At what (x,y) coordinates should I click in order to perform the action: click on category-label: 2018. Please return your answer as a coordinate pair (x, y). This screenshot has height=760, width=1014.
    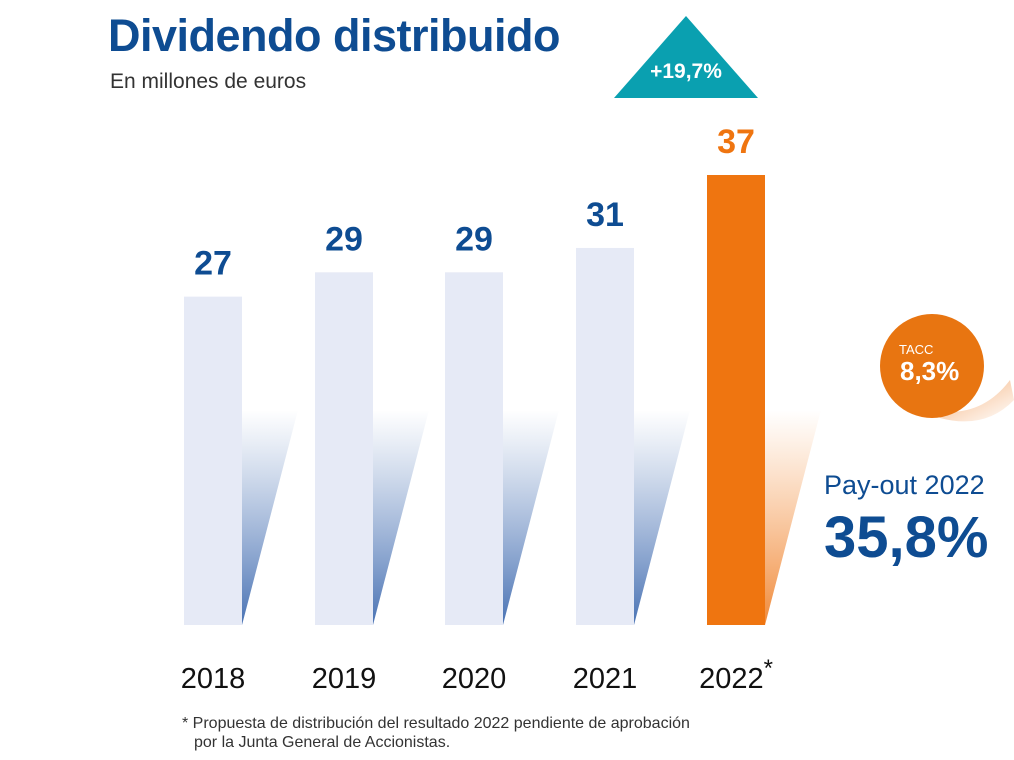
    Looking at the image, I should click on (213, 679).